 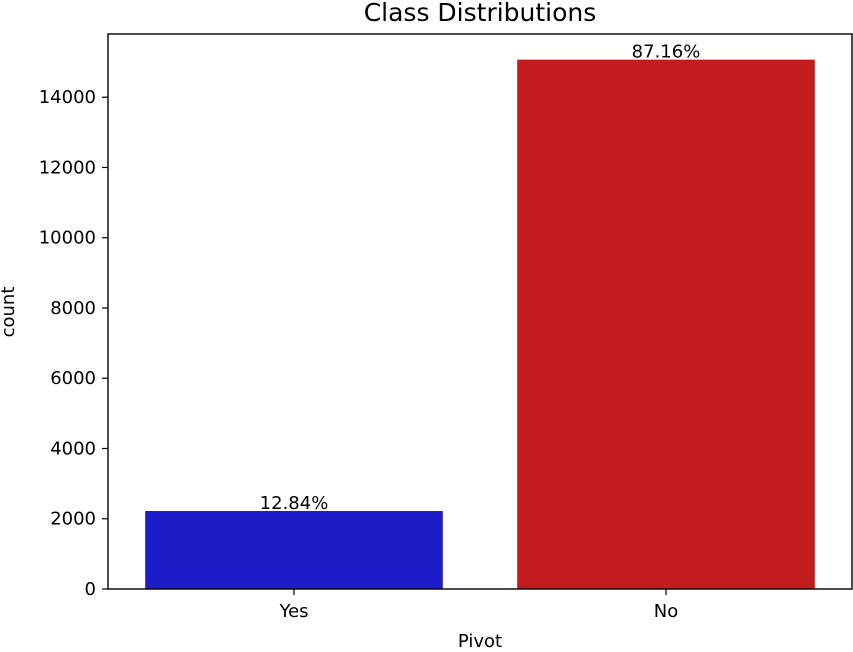 I want to click on y-tick-label: 4000, so click(x=73, y=448).